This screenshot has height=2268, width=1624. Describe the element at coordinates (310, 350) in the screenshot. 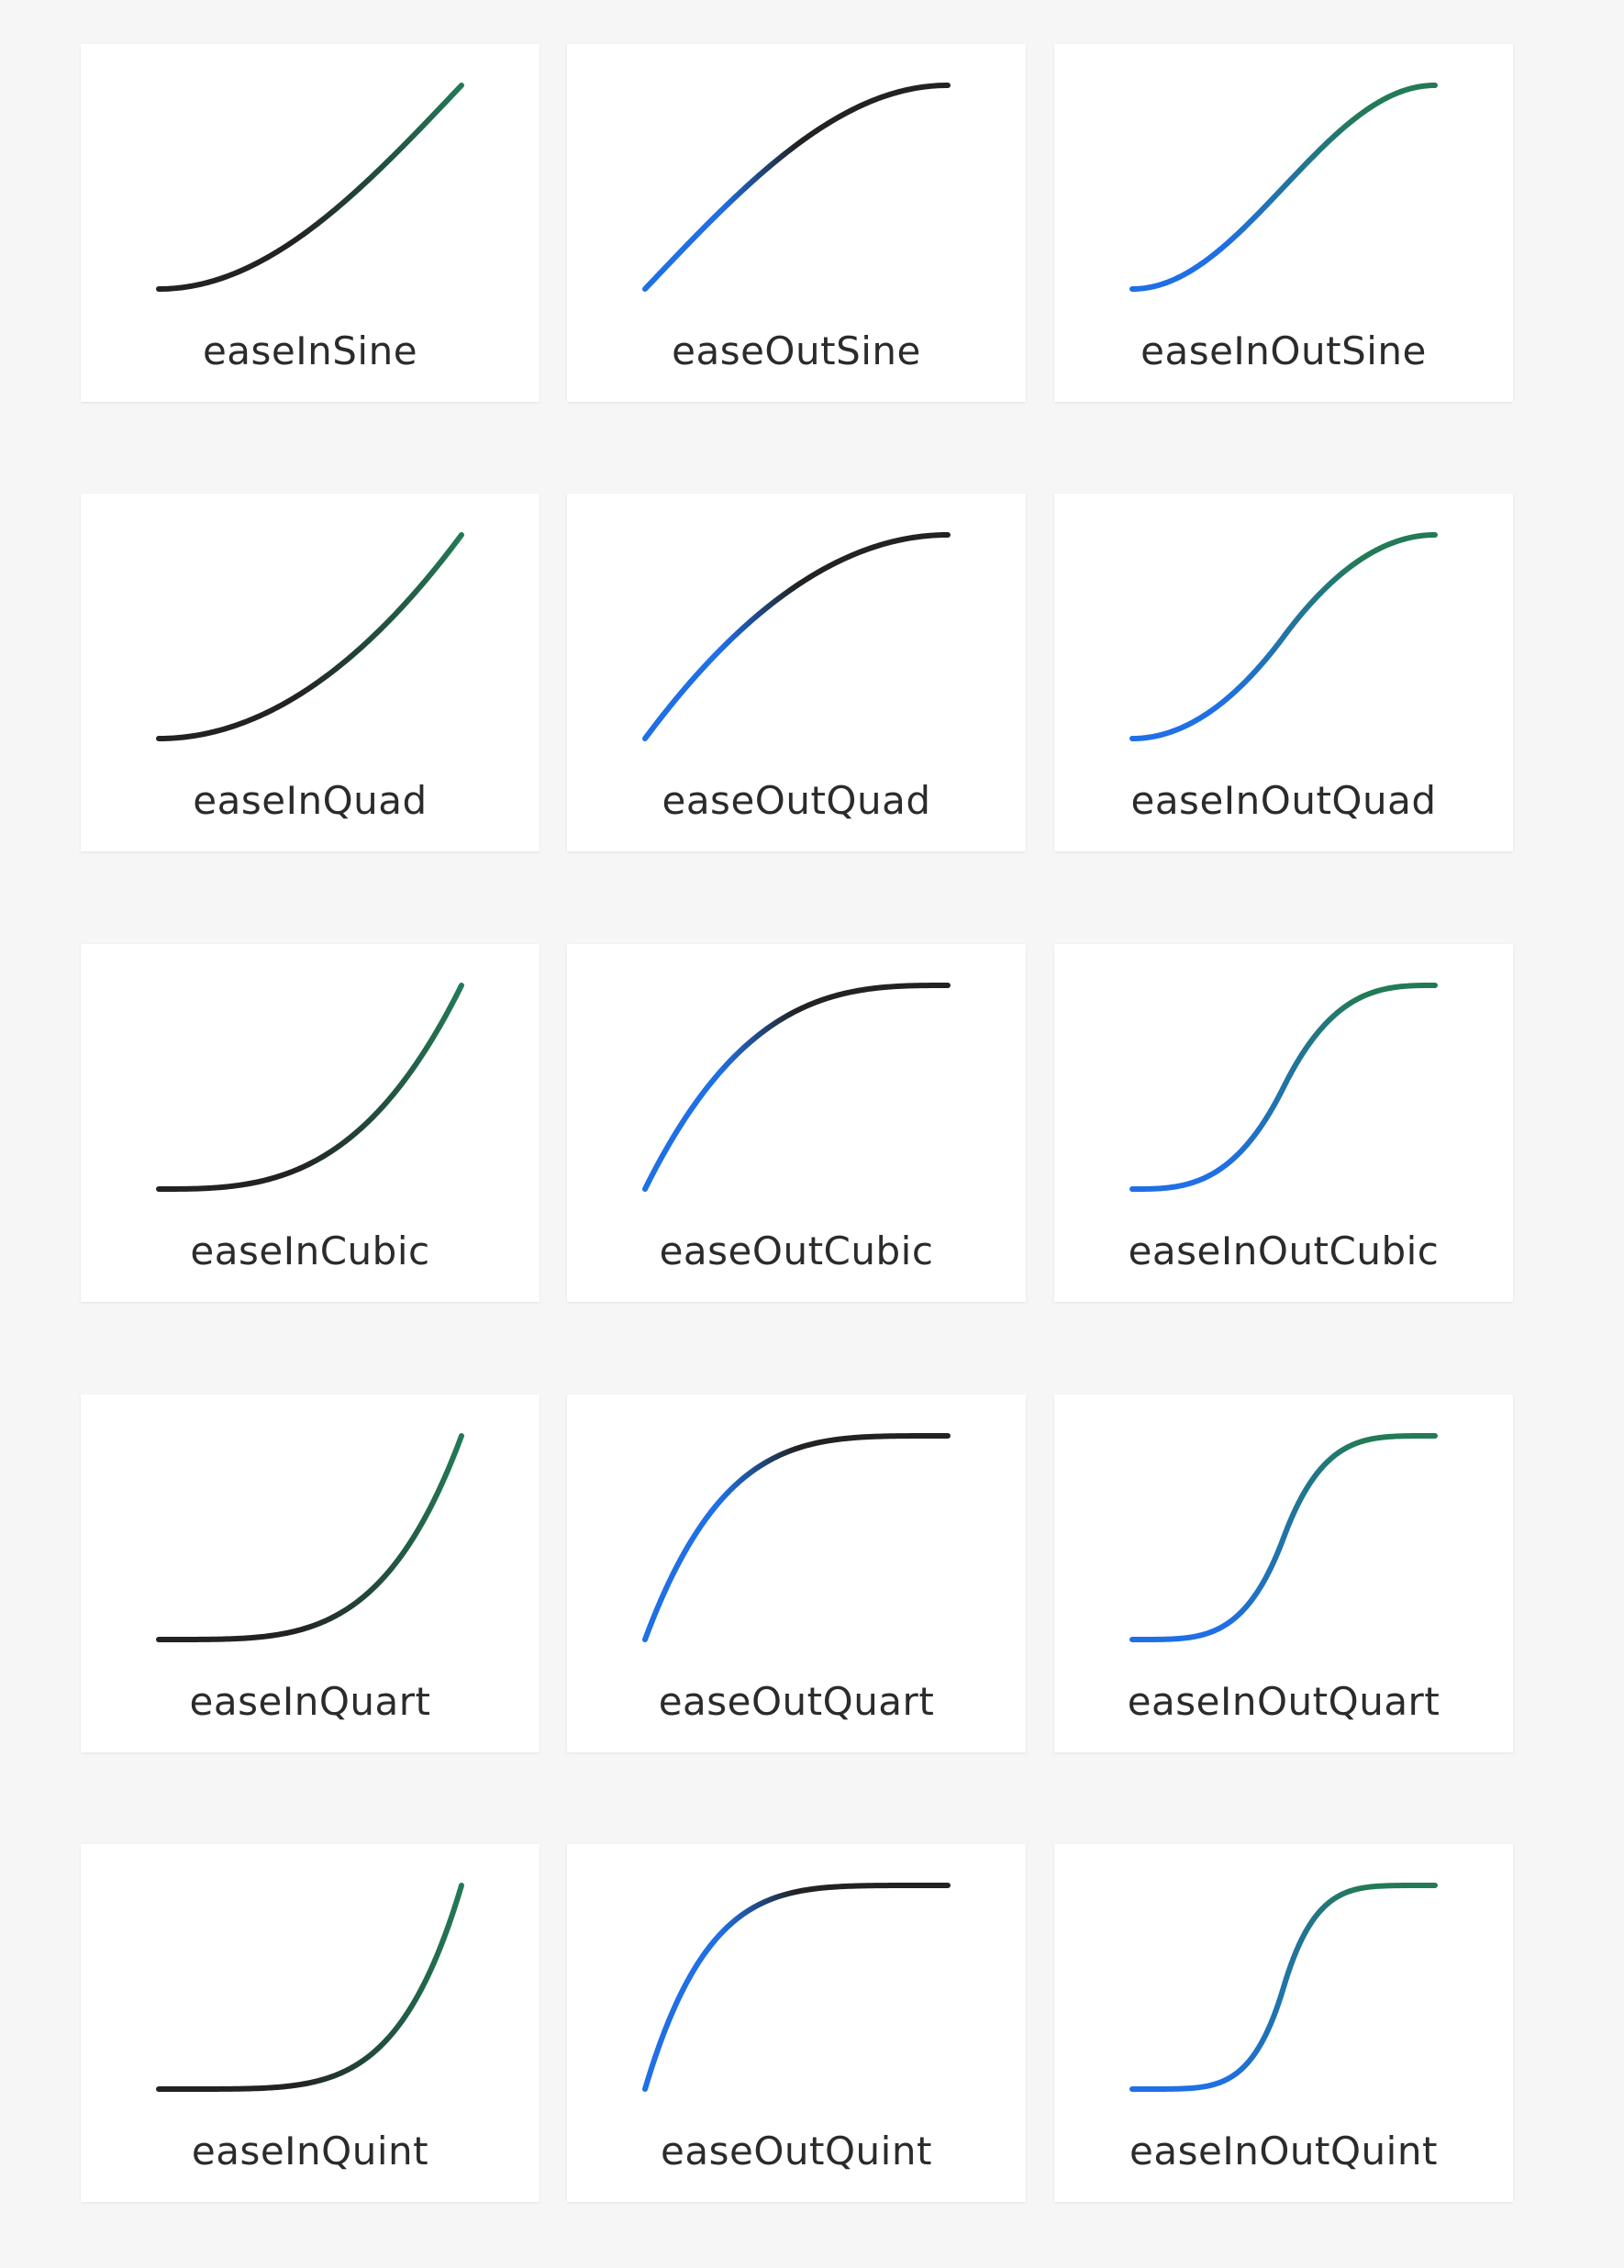

I see `card-label: easeInSine` at that location.